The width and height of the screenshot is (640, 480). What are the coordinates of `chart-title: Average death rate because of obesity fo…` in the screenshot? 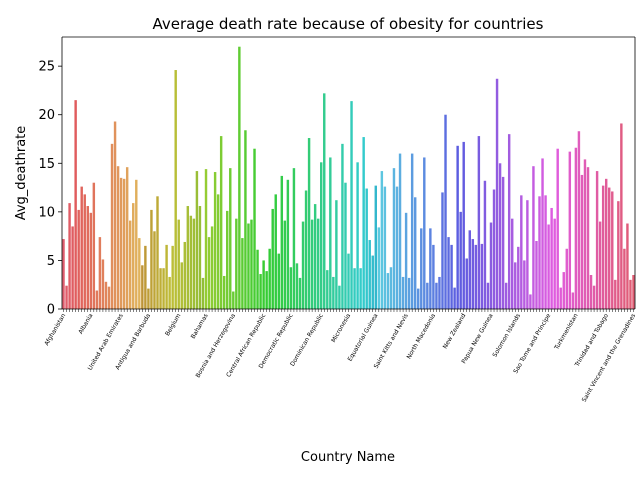 It's located at (348, 24).